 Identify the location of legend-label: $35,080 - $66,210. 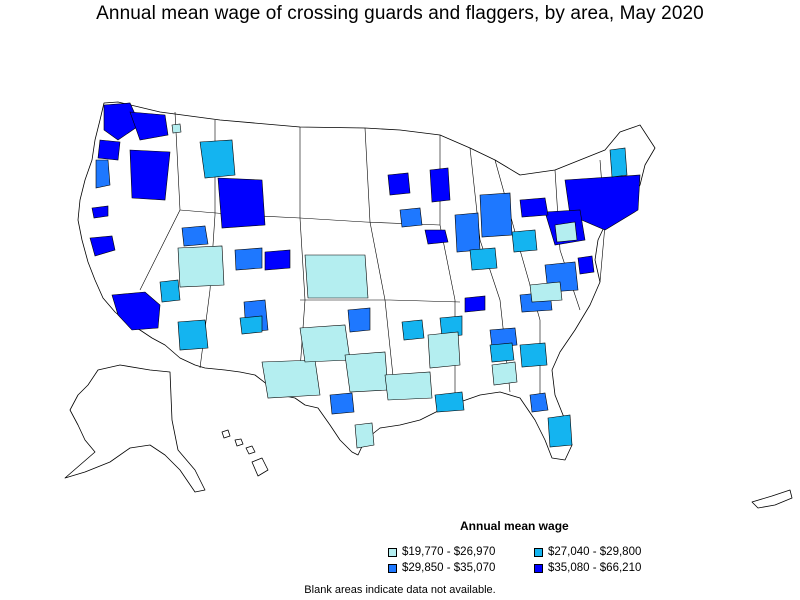
(595, 568).